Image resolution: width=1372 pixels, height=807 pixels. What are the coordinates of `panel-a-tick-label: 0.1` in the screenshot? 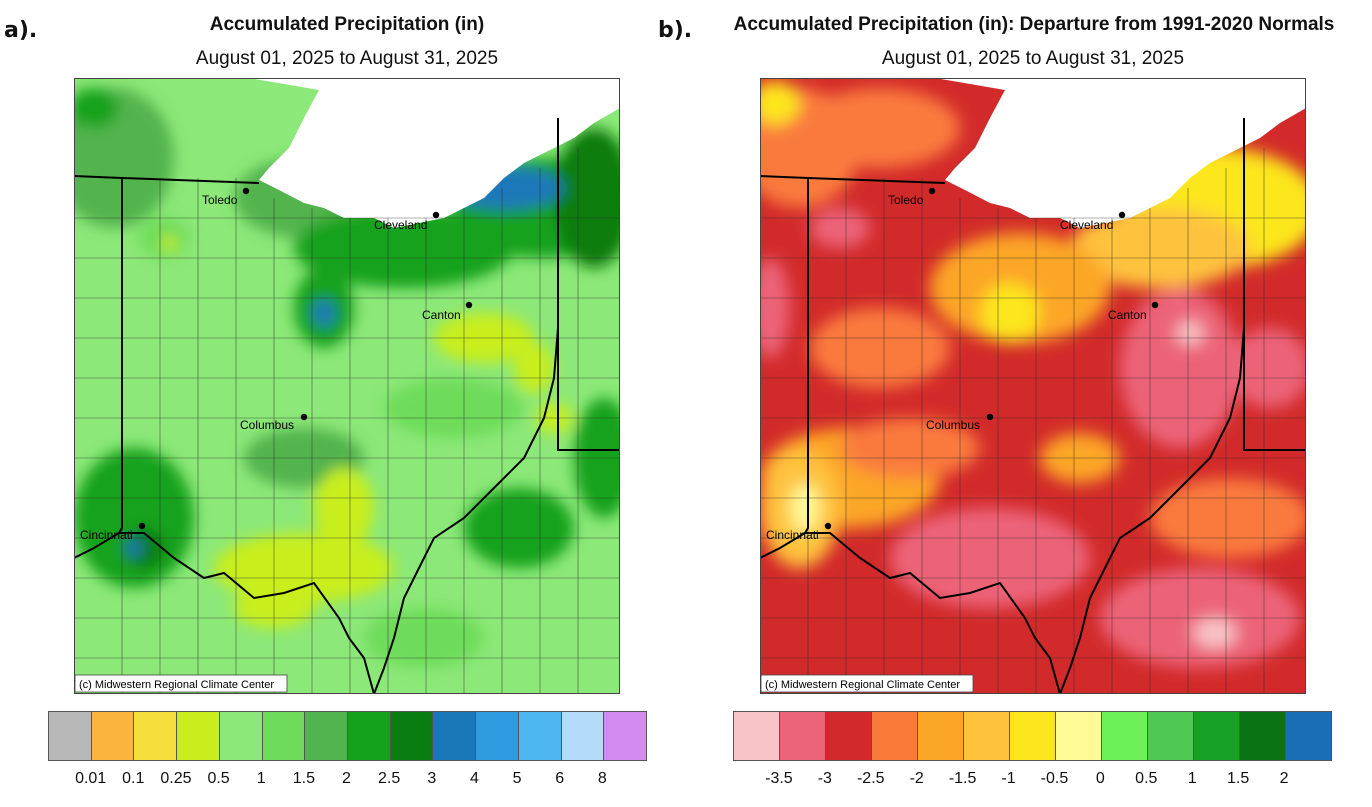 It's located at (133, 778).